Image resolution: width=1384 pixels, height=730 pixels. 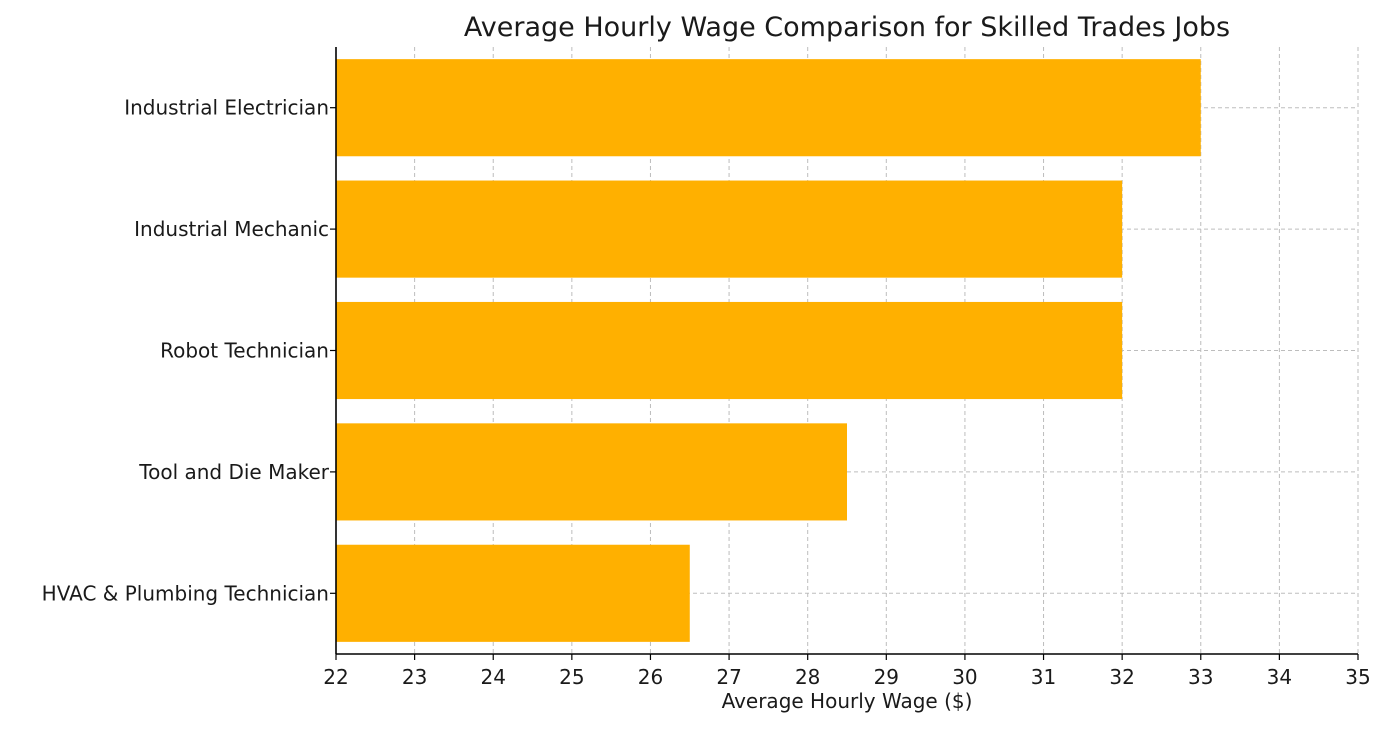 What do you see at coordinates (231, 229) in the screenshot?
I see `y-tick-label: Industrial Mechanic` at bounding box center [231, 229].